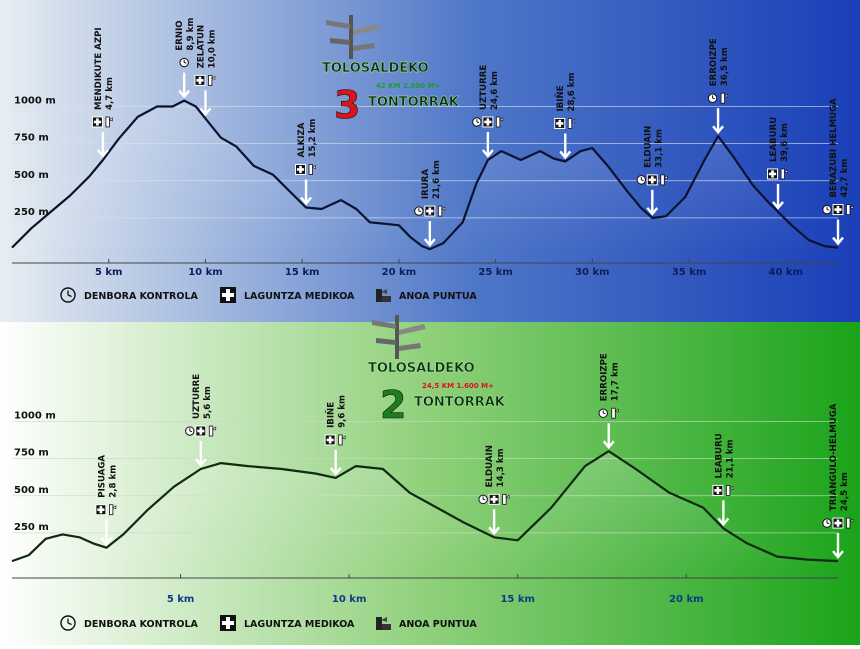  Describe the element at coordinates (375, 68) in the screenshot. I see `logo-title-top: TOLOSALDEKO` at that location.